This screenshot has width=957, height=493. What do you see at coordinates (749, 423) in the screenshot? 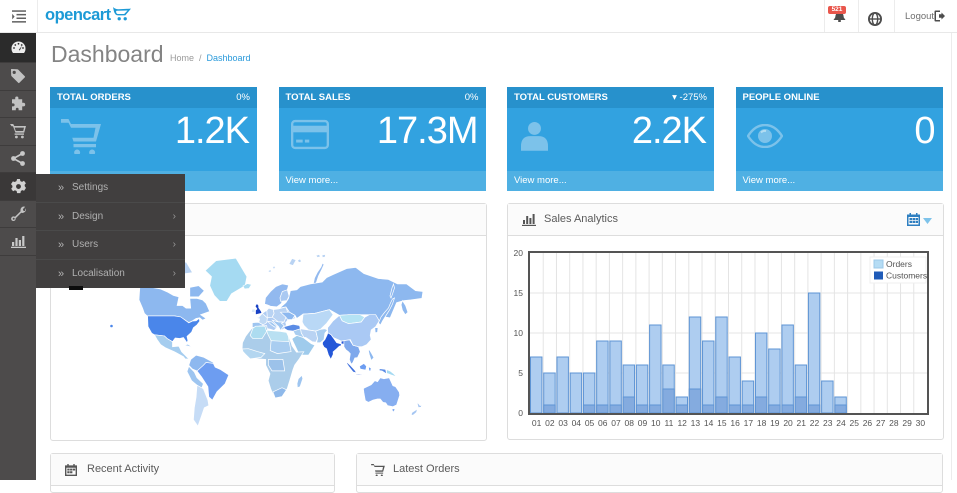
I see `svg-text: 17` at bounding box center [749, 423].